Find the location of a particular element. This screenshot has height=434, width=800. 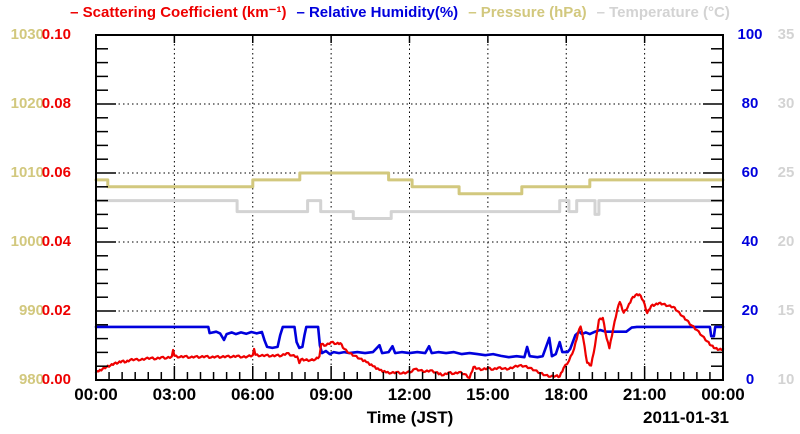

temperature-tick-label: 25 is located at coordinates (786, 172).